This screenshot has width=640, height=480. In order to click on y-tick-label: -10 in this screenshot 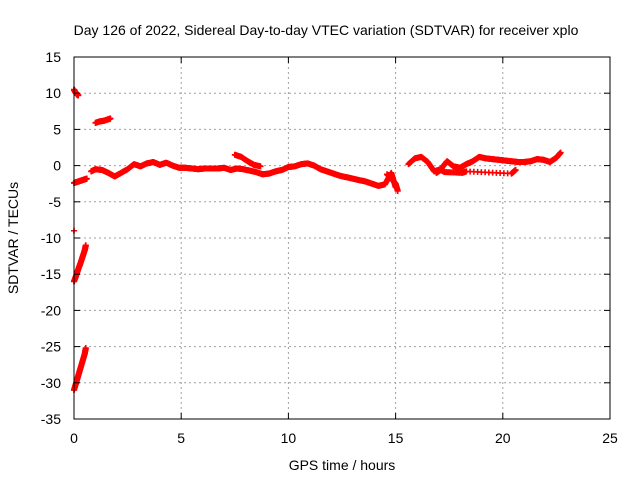, I will do `click(51, 238)`.